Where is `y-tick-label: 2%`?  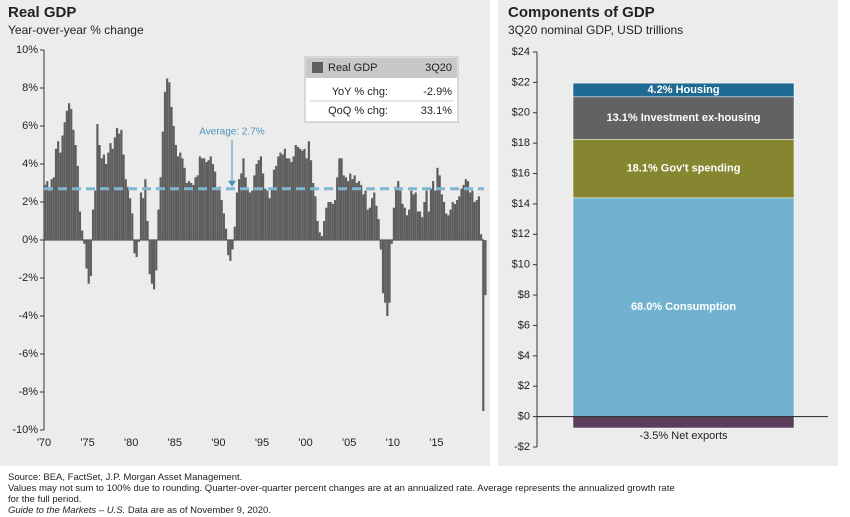 y-tick-label: 2% is located at coordinates (30, 202).